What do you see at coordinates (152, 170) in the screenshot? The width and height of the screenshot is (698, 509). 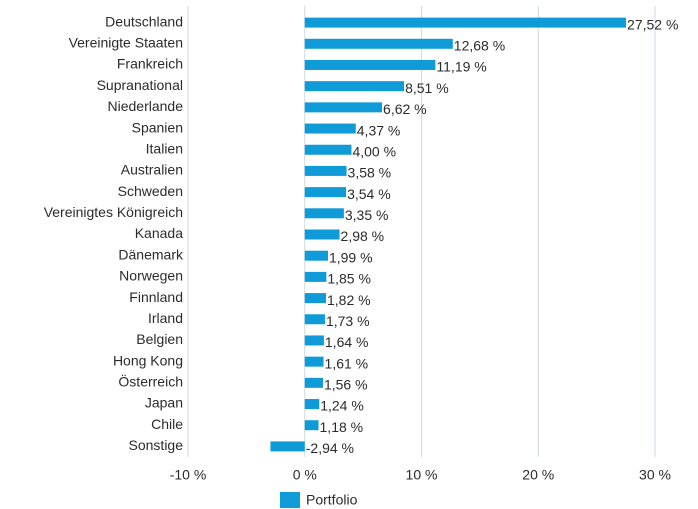 I see `category-label: Australien` at bounding box center [152, 170].